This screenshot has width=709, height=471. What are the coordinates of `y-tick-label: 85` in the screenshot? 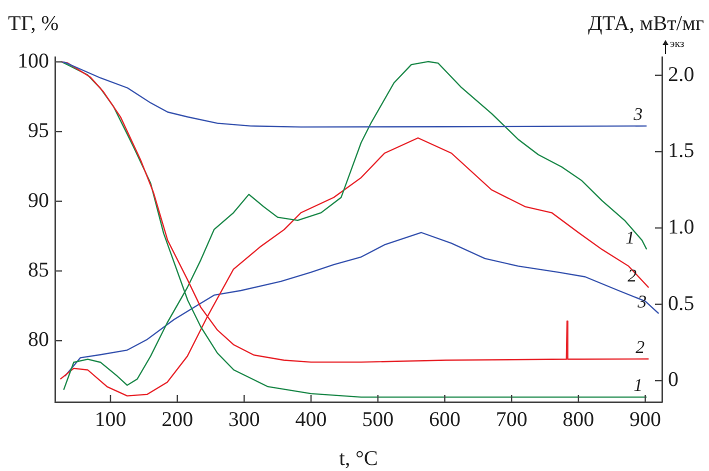 It's located at (38, 269).